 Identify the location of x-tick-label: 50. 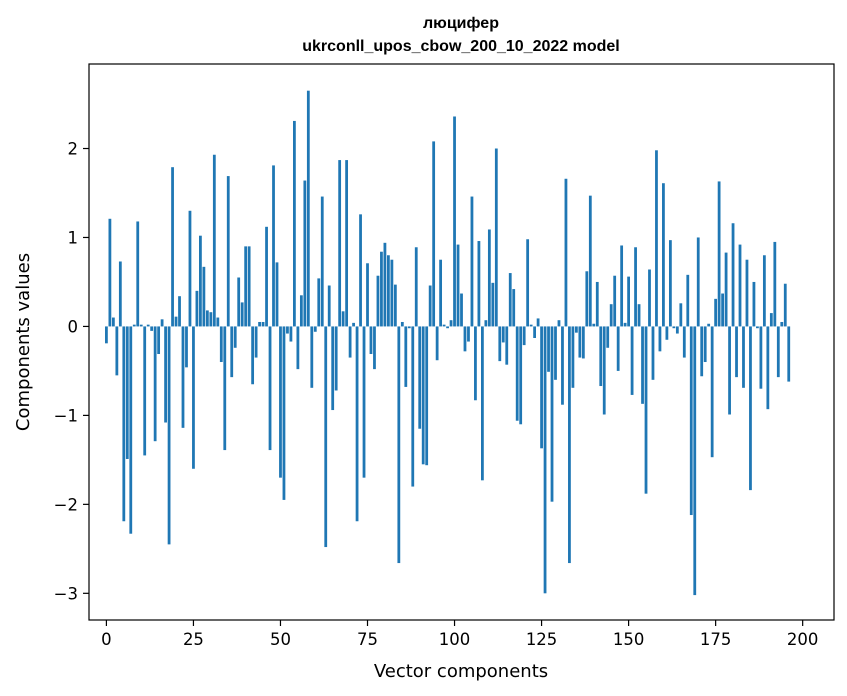
(280, 639).